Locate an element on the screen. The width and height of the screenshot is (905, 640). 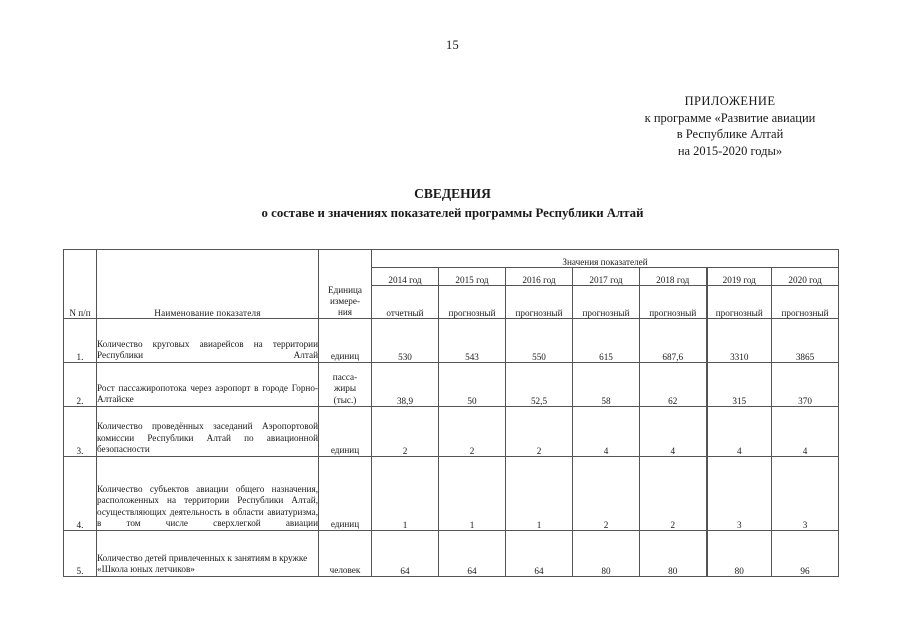
row-value-2014: 1 is located at coordinates (405, 493).